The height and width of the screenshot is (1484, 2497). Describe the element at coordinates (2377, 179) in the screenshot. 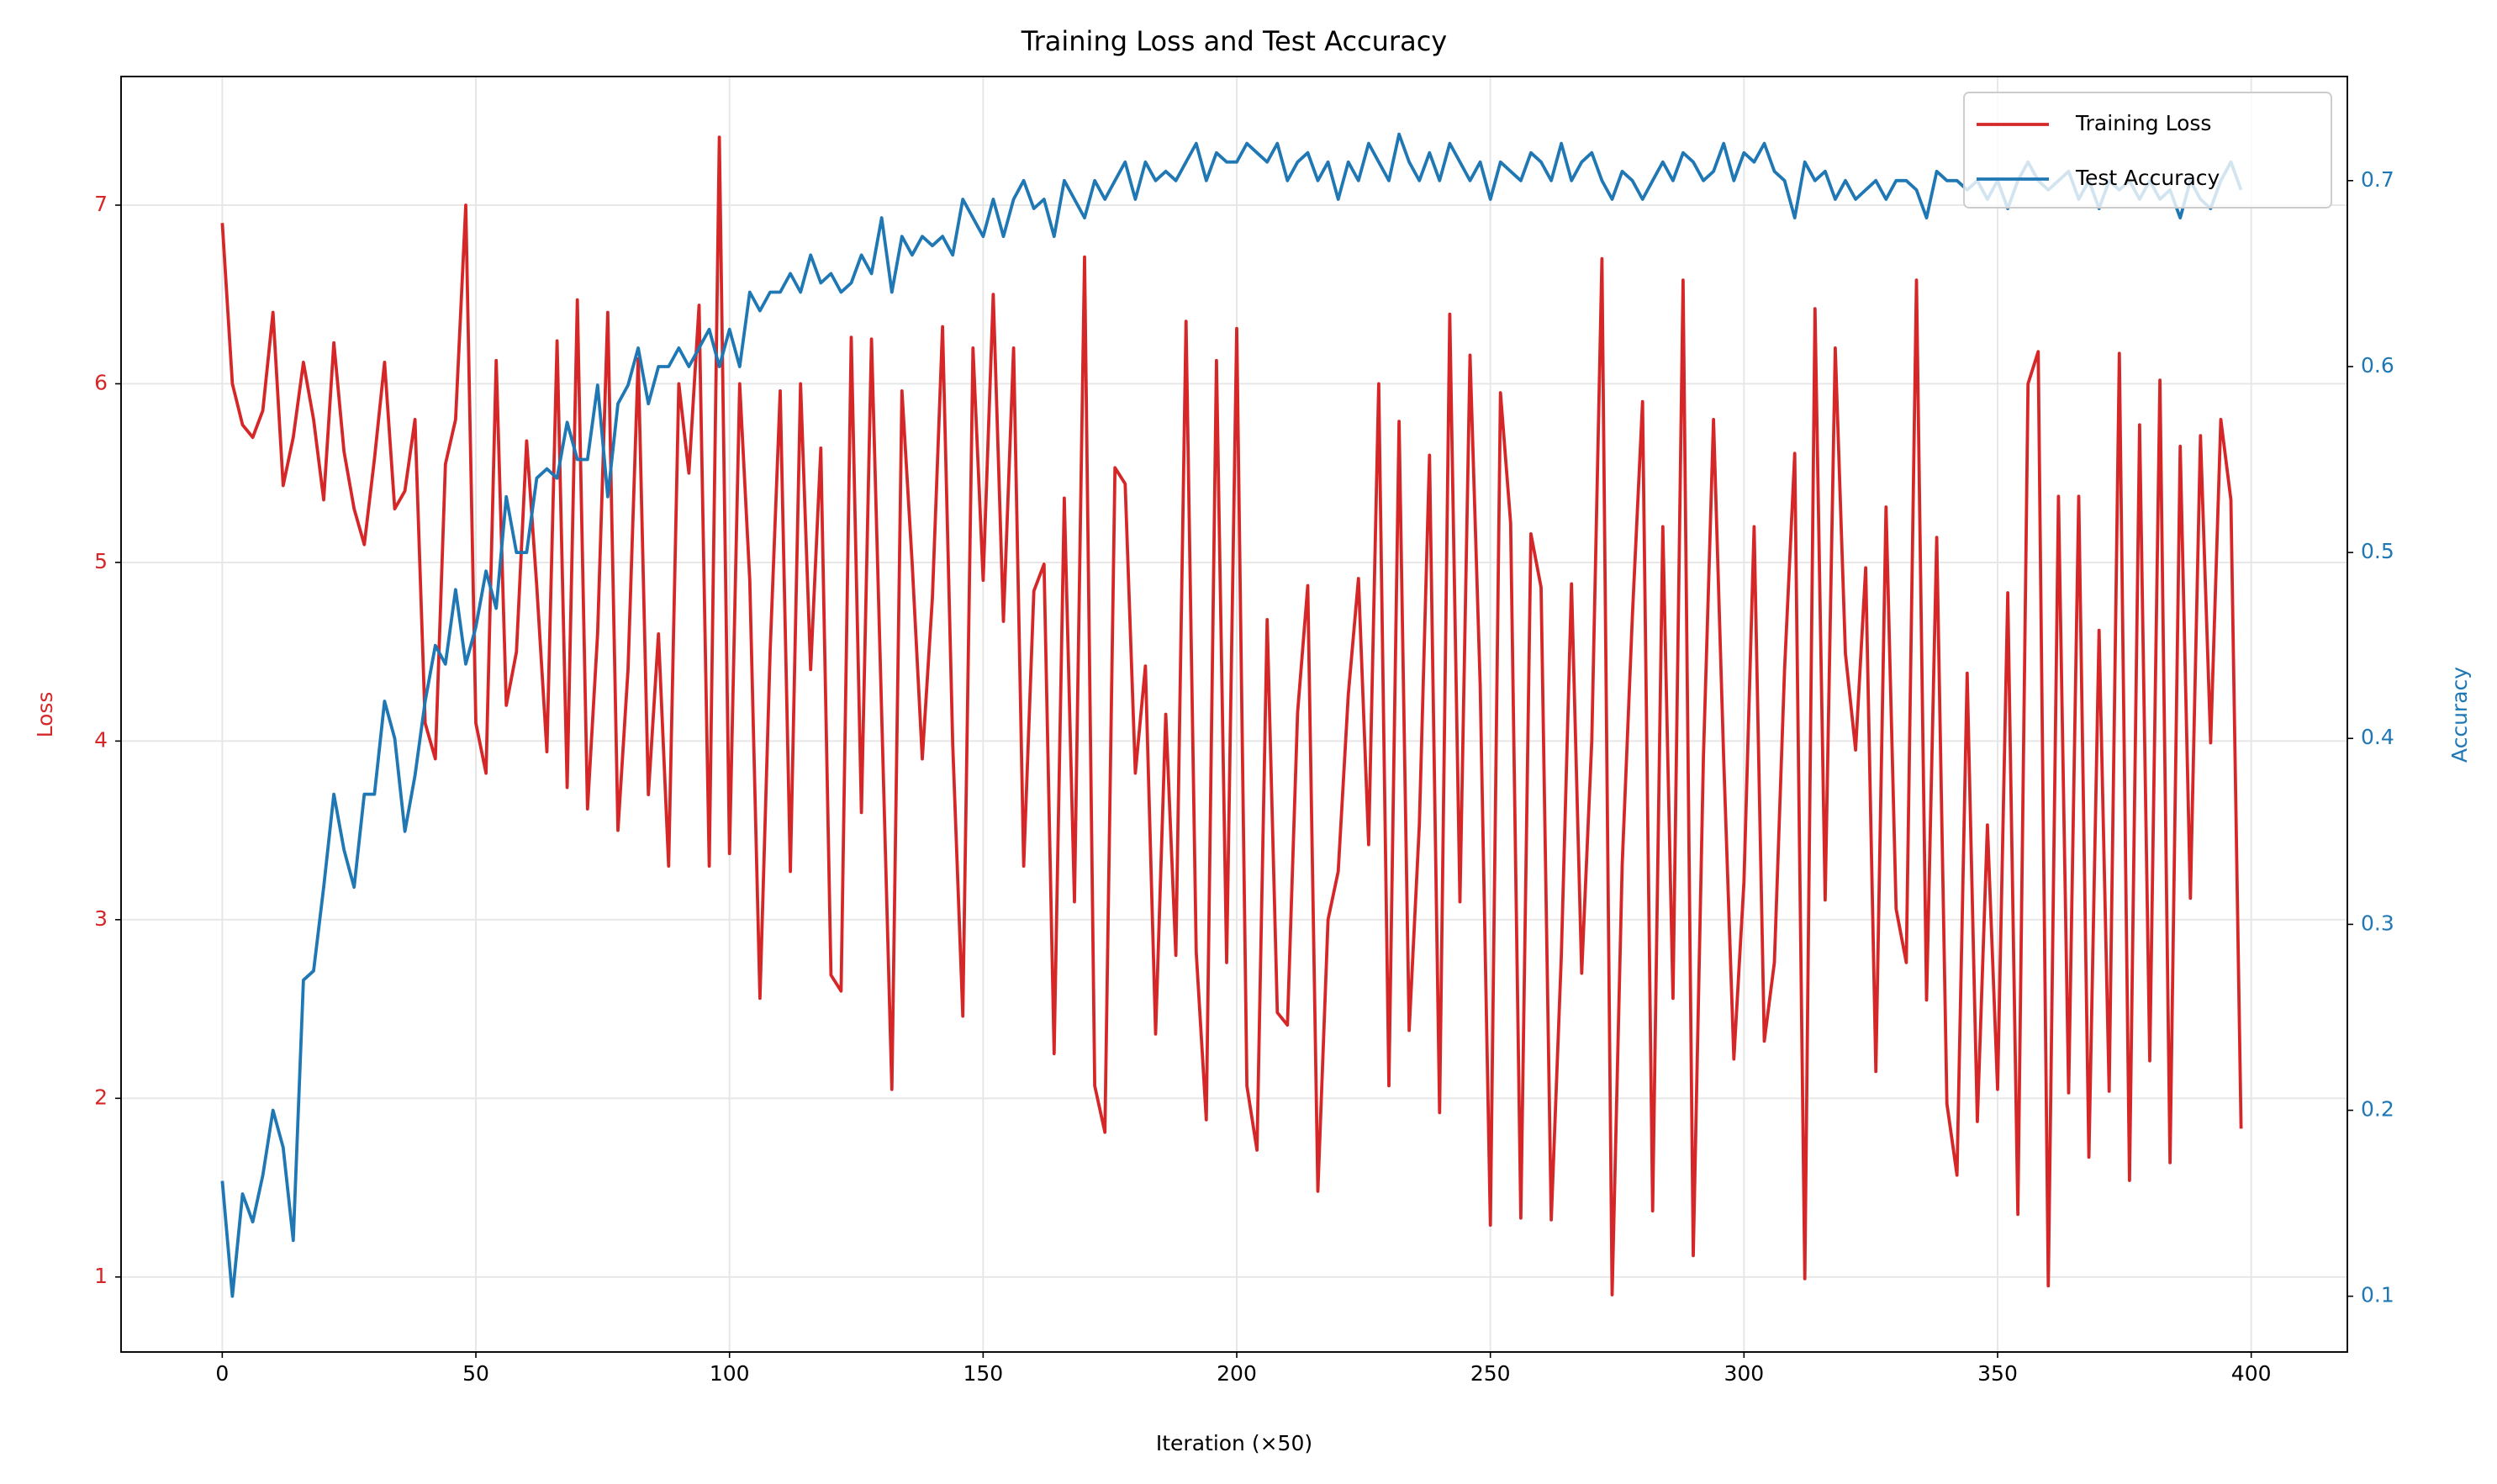

I see `y2-tick-label: 0.7` at that location.